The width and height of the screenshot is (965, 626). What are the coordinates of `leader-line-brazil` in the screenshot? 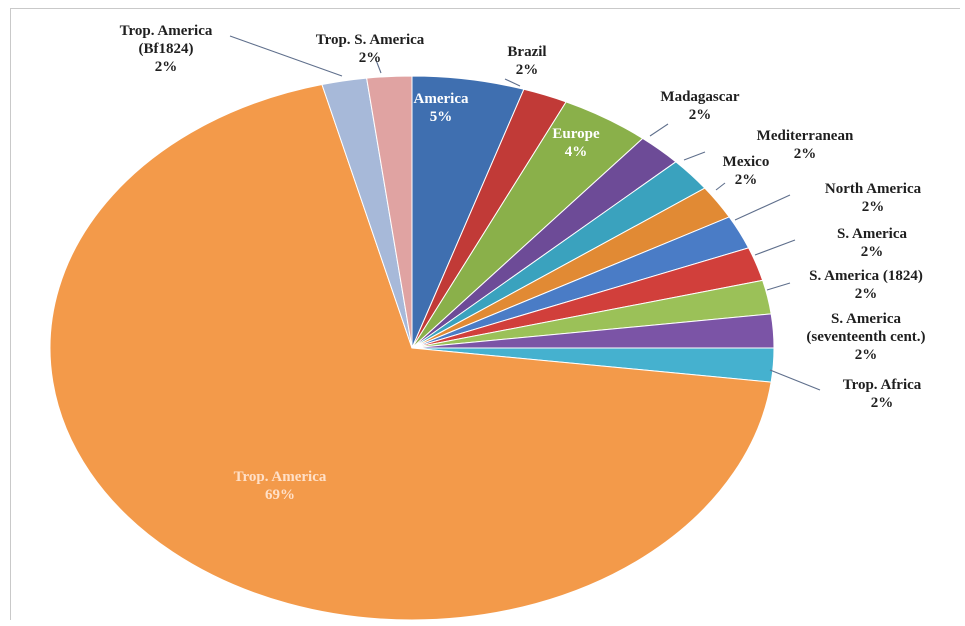 It's located at (512, 82).